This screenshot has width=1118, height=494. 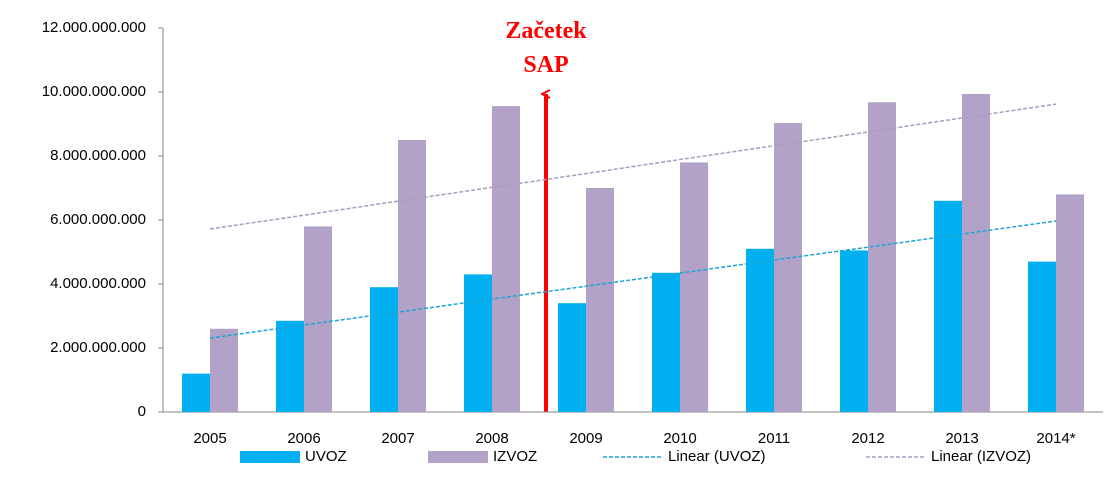 I want to click on x-tick-label: 2012, so click(x=867, y=438).